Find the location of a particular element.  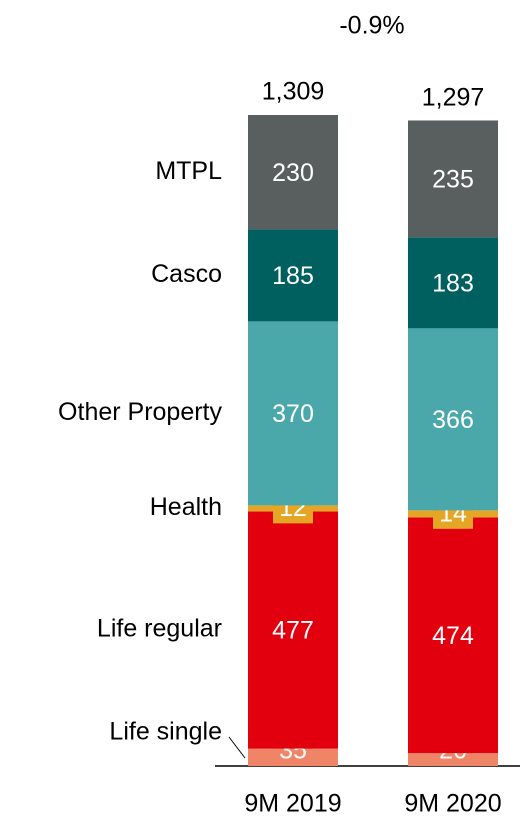

data-label: 370 is located at coordinates (293, 414).